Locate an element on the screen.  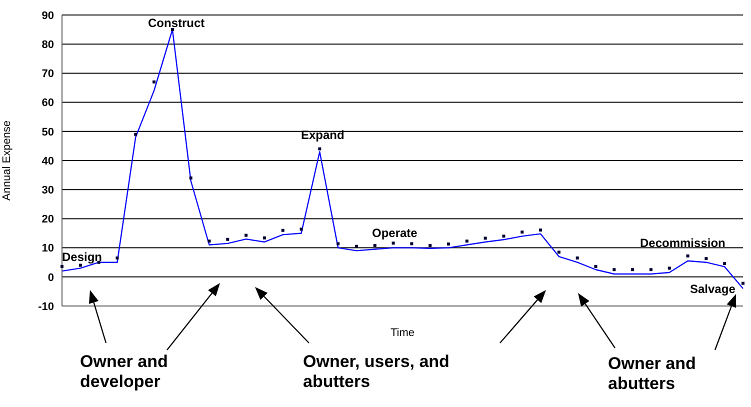
annotation: Expand is located at coordinates (322, 135).